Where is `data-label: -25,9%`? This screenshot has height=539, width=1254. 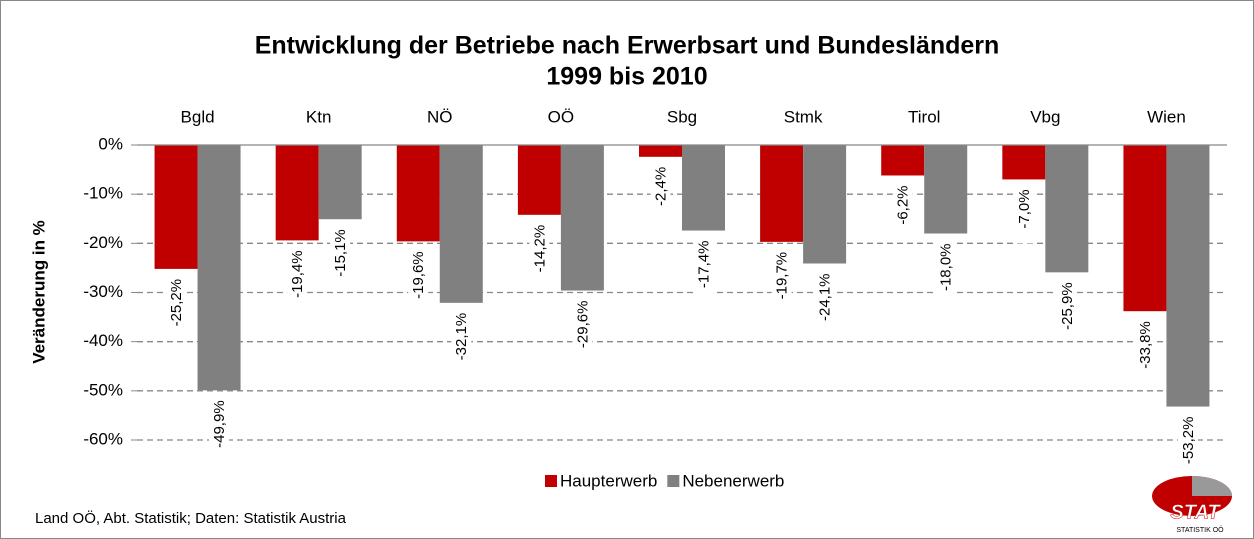
data-label: -25,9% is located at coordinates (1067, 306).